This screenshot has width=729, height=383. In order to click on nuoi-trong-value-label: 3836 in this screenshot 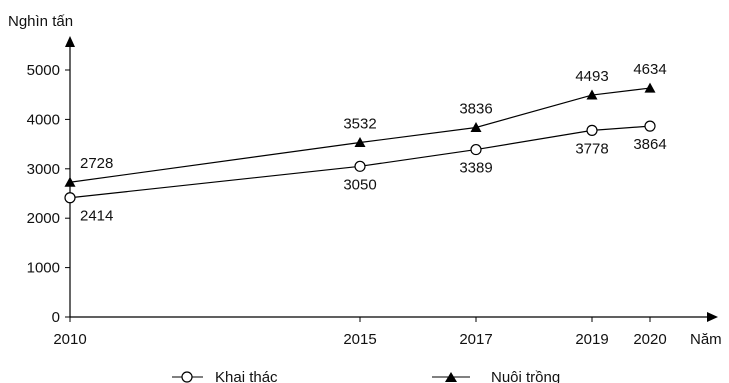, I will do `click(475, 109)`.